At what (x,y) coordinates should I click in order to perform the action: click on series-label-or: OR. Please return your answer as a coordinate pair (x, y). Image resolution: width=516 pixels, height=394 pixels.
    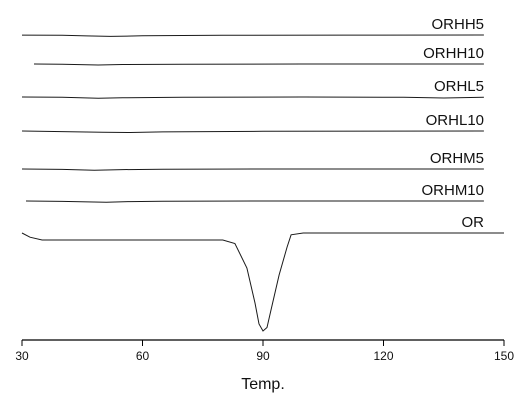
    Looking at the image, I should click on (473, 222).